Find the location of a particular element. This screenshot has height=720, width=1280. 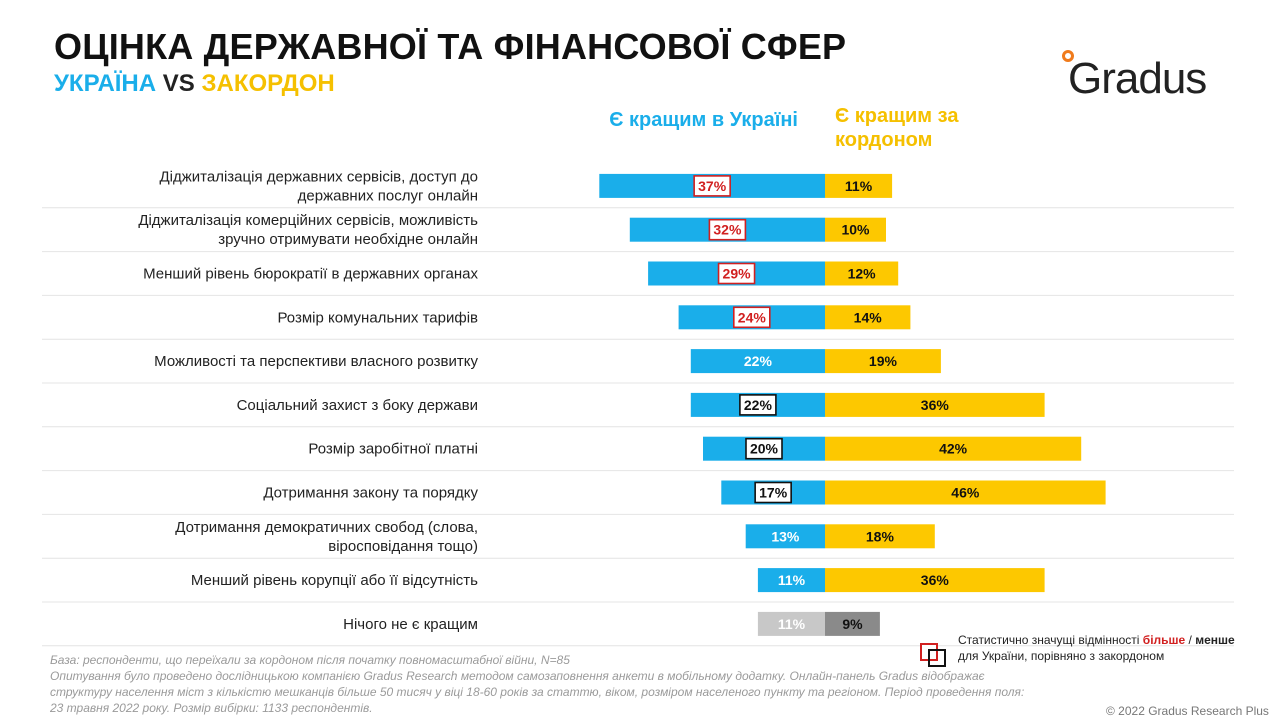

logo-wordmark: Gradus is located at coordinates (1137, 78).